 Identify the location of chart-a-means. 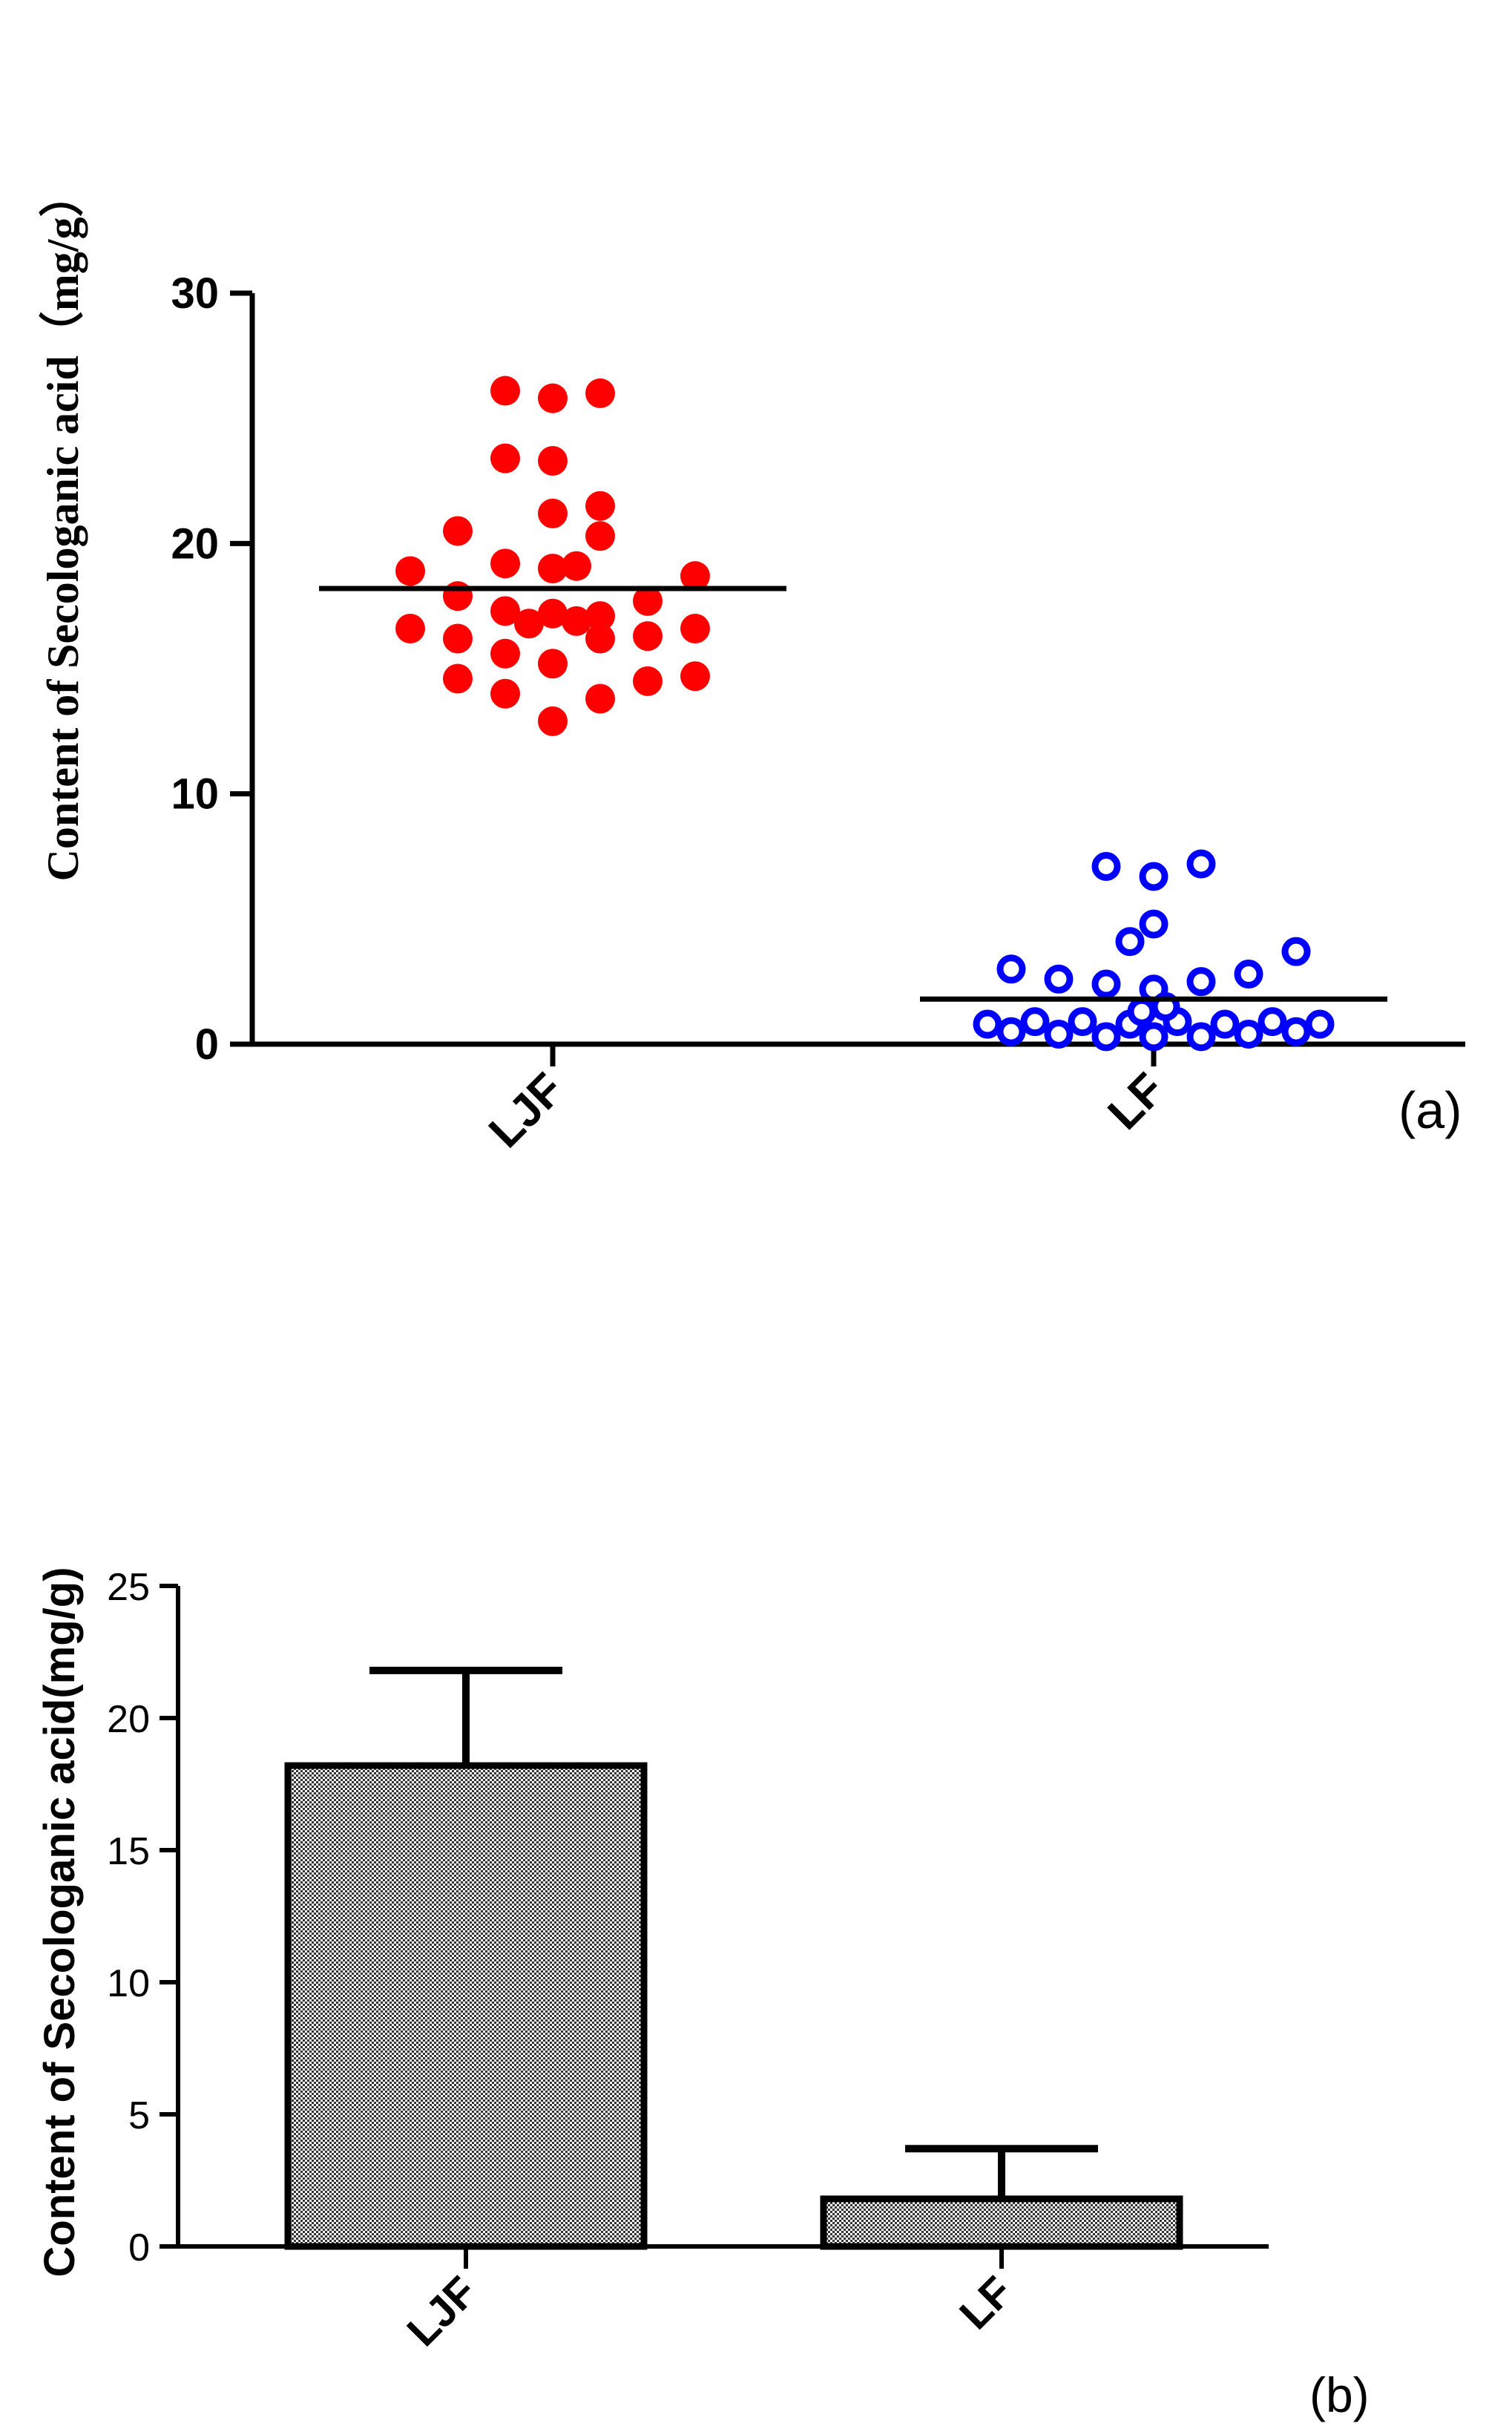
(853, 794).